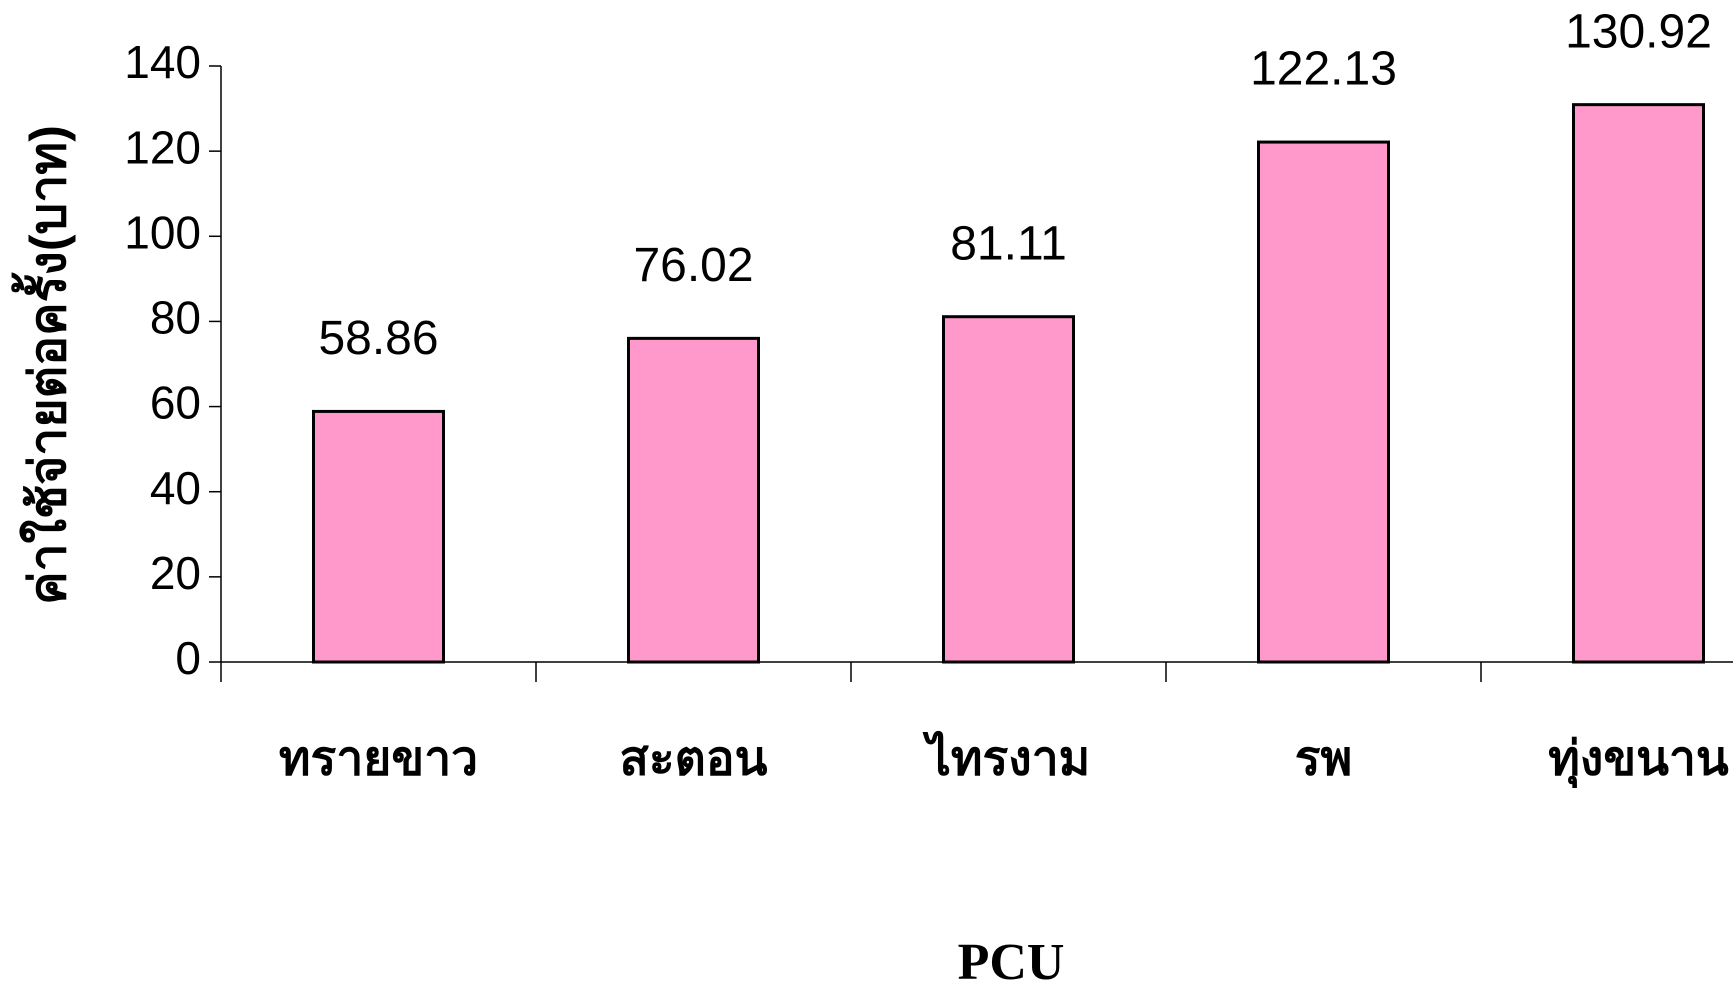 This screenshot has height=991, width=1733. Describe the element at coordinates (175, 318) in the screenshot. I see `y-tick-label: 80` at that location.